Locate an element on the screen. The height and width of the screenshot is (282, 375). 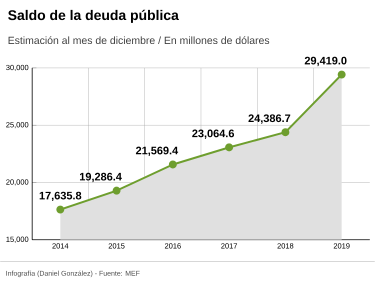
chart-title: Saldo de la deuda pública is located at coordinates (93, 17).